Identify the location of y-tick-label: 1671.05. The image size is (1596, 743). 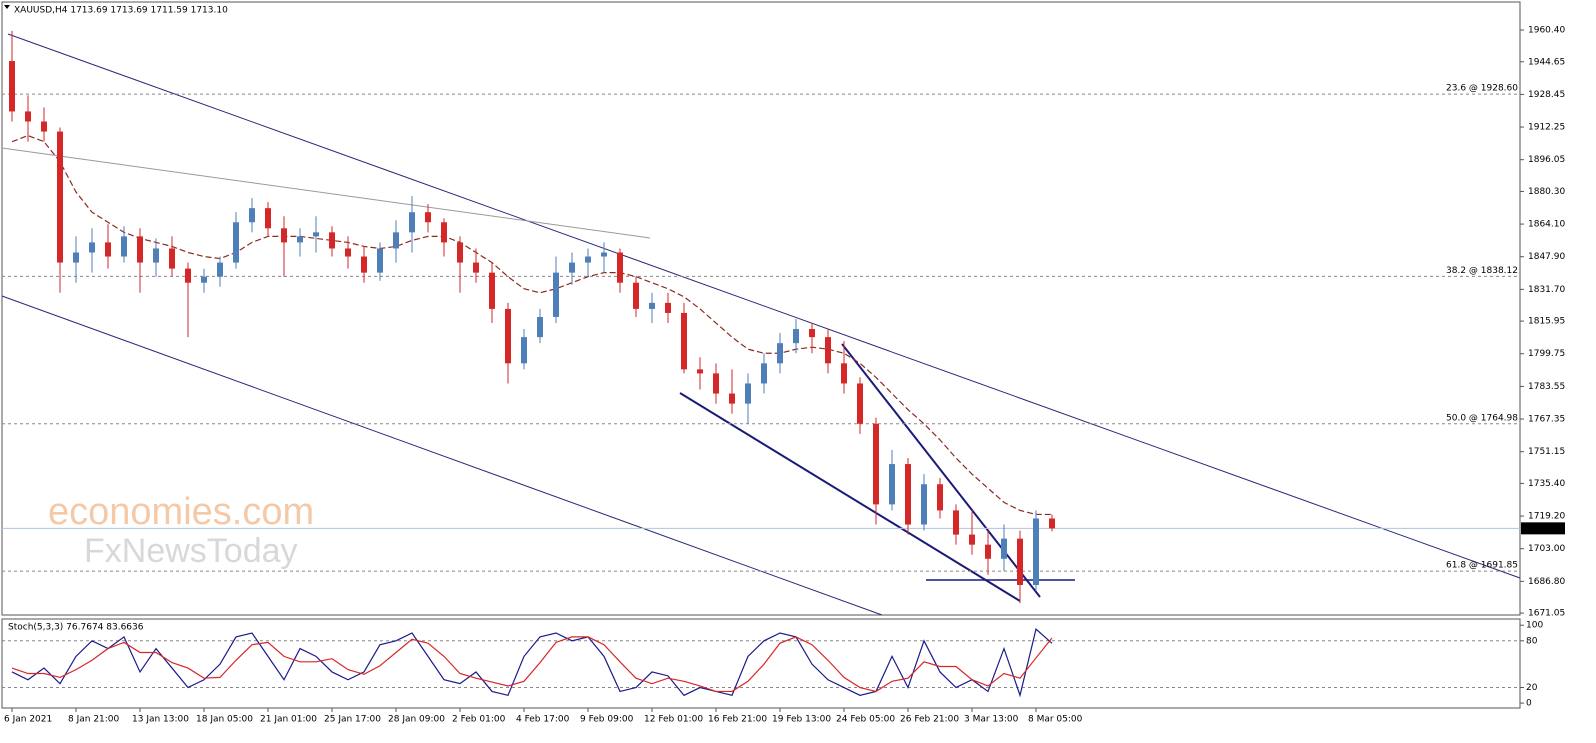
(1546, 614).